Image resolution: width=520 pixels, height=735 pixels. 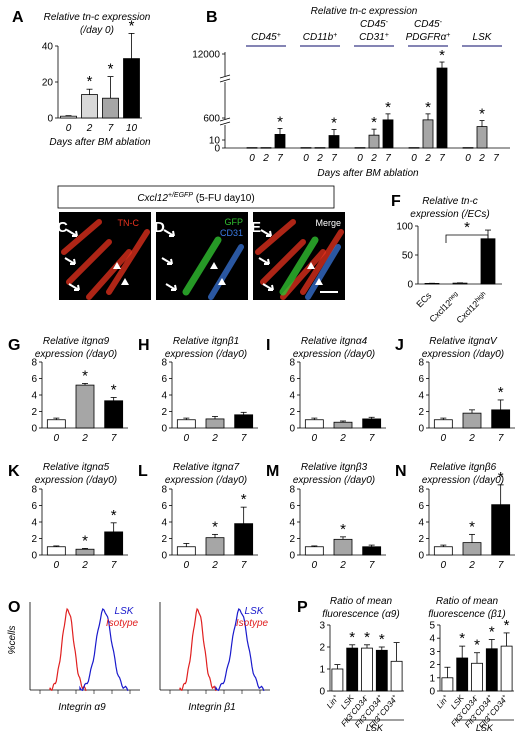 What do you see at coordinates (76, 467) in the screenshot?
I see `panel-K-title: Relative itgnα5` at bounding box center [76, 467].